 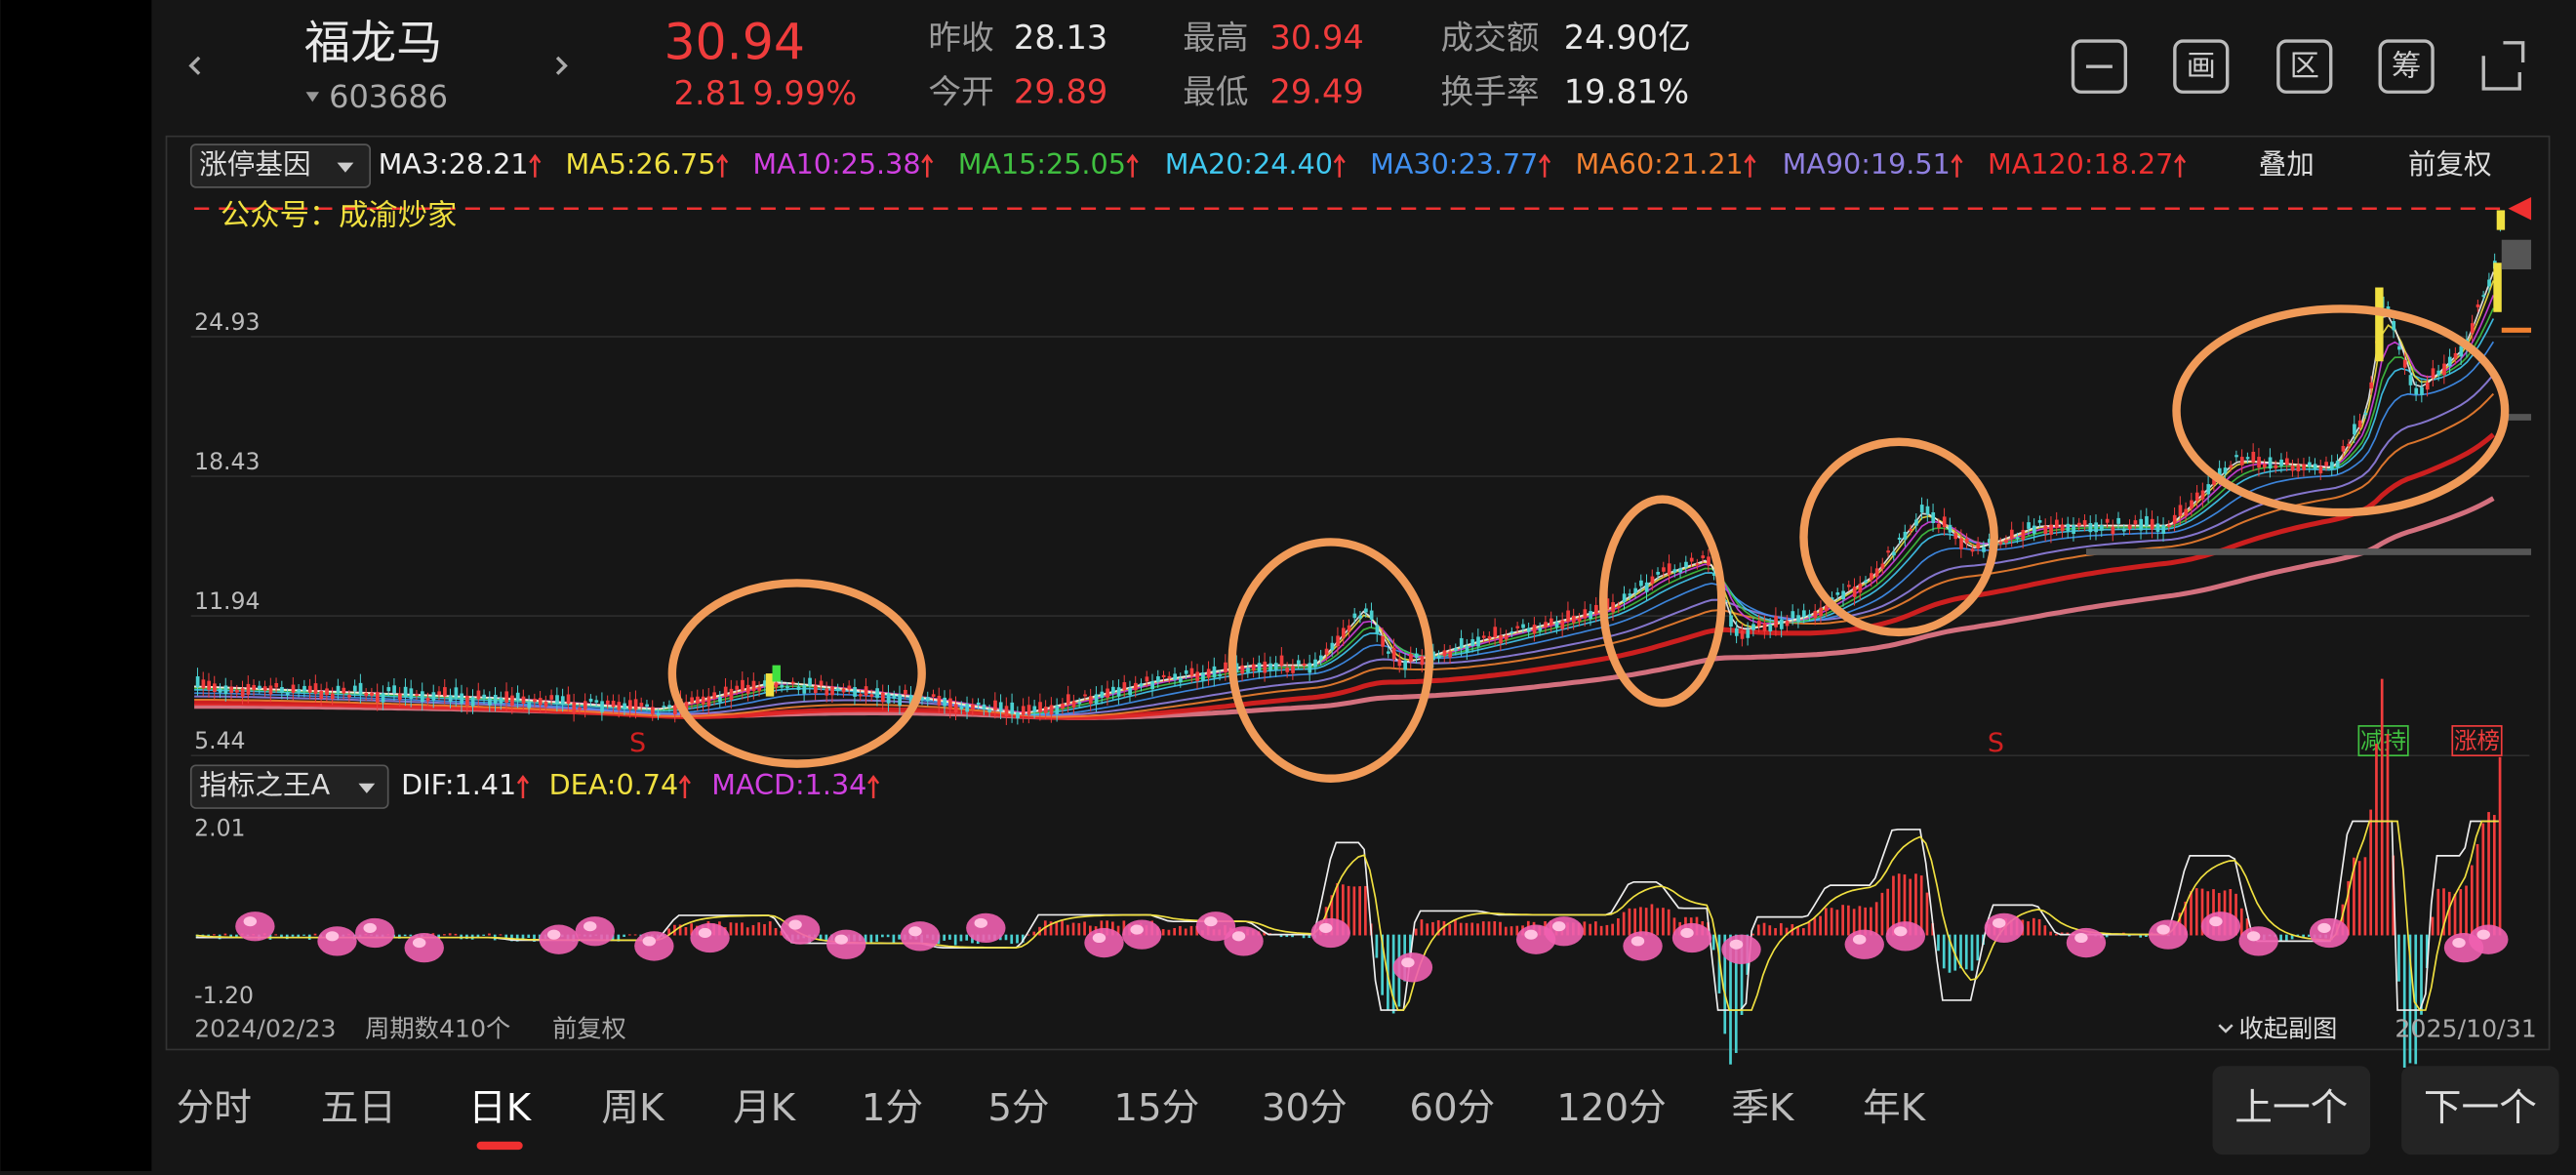 I want to click on heart-shine, so click(x=332, y=937).